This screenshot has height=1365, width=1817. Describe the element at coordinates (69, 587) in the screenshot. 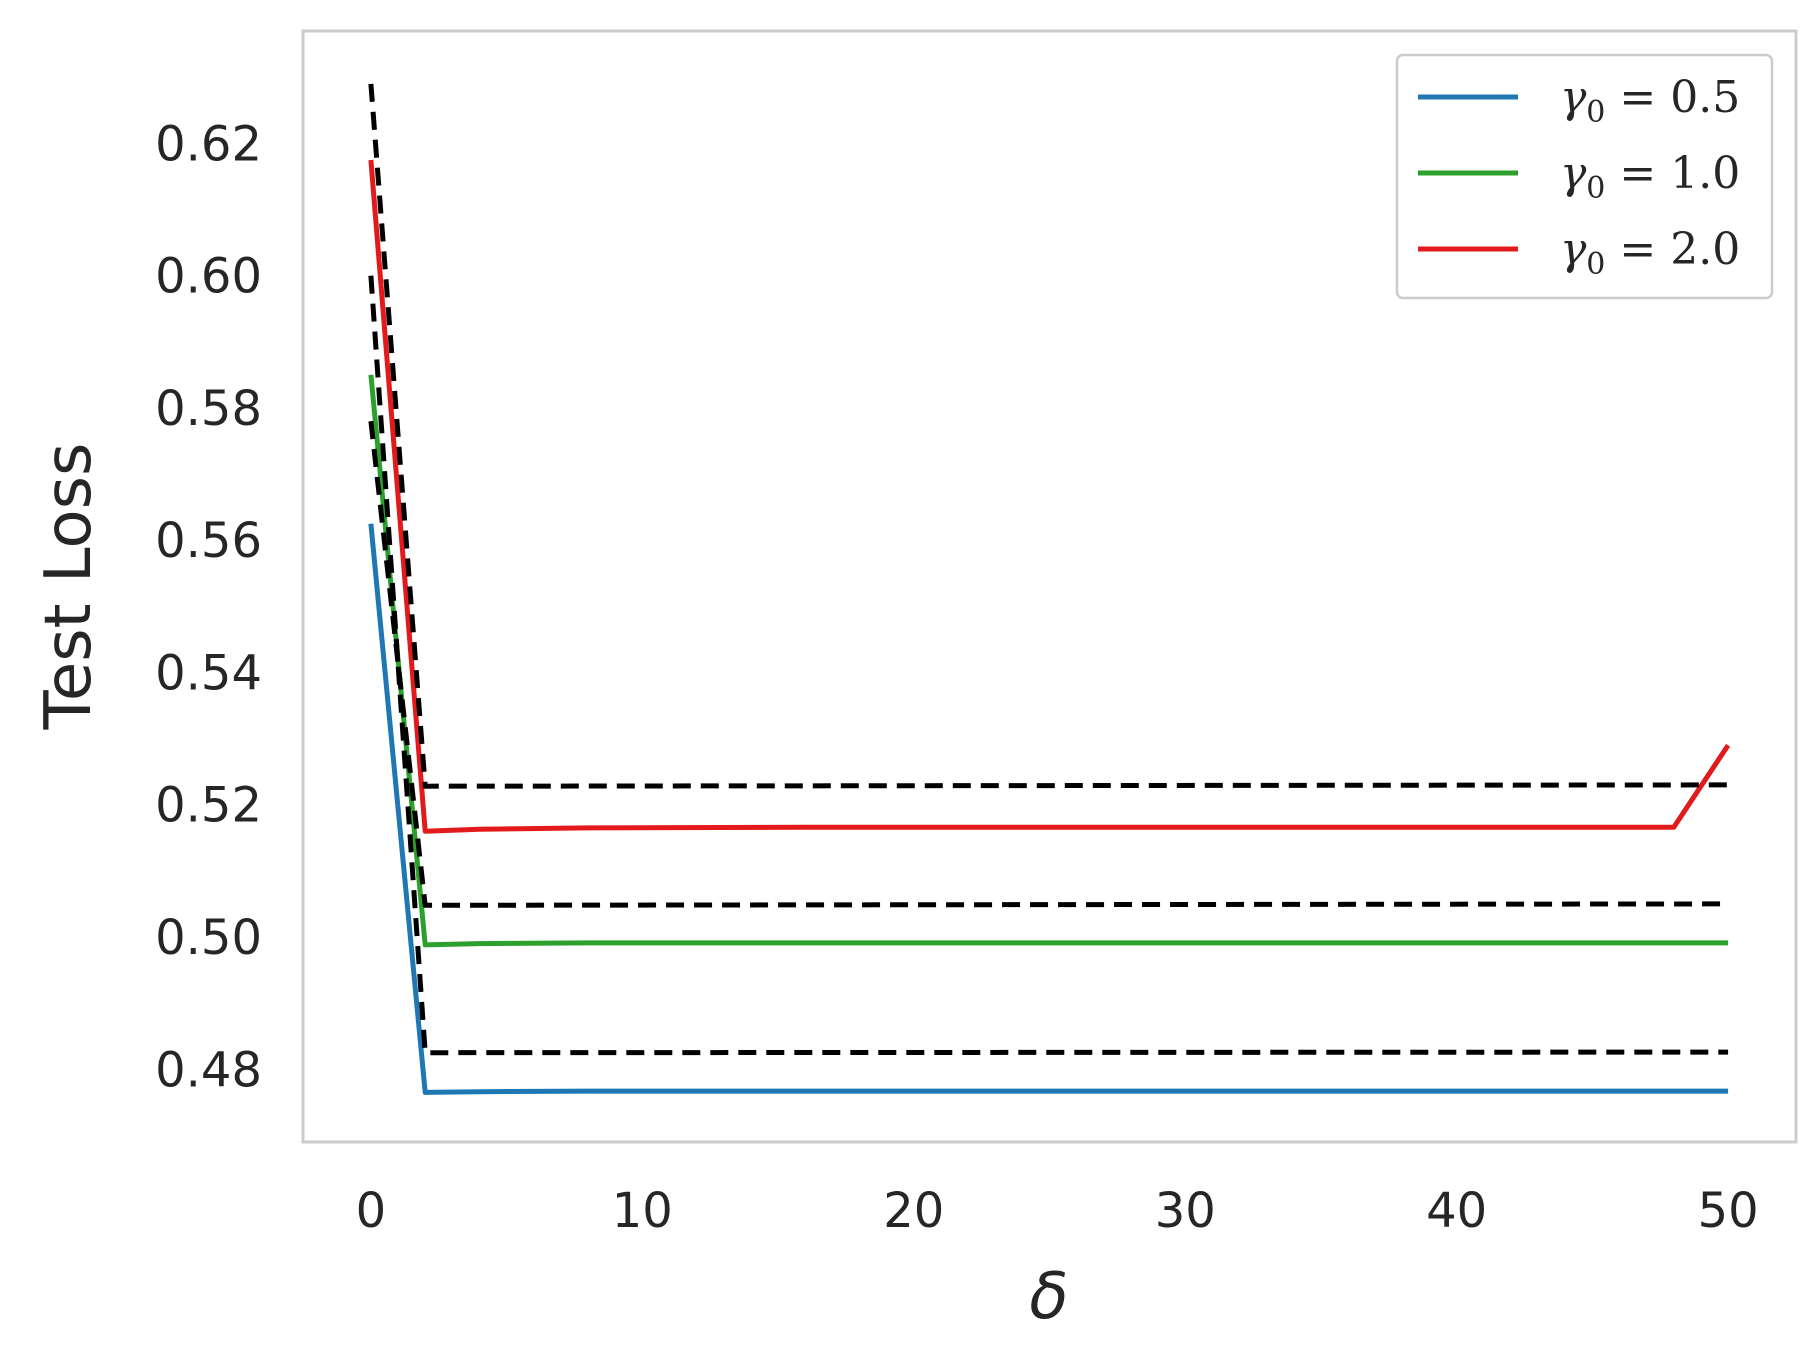

I see `y-axis-label: Test Loss` at that location.